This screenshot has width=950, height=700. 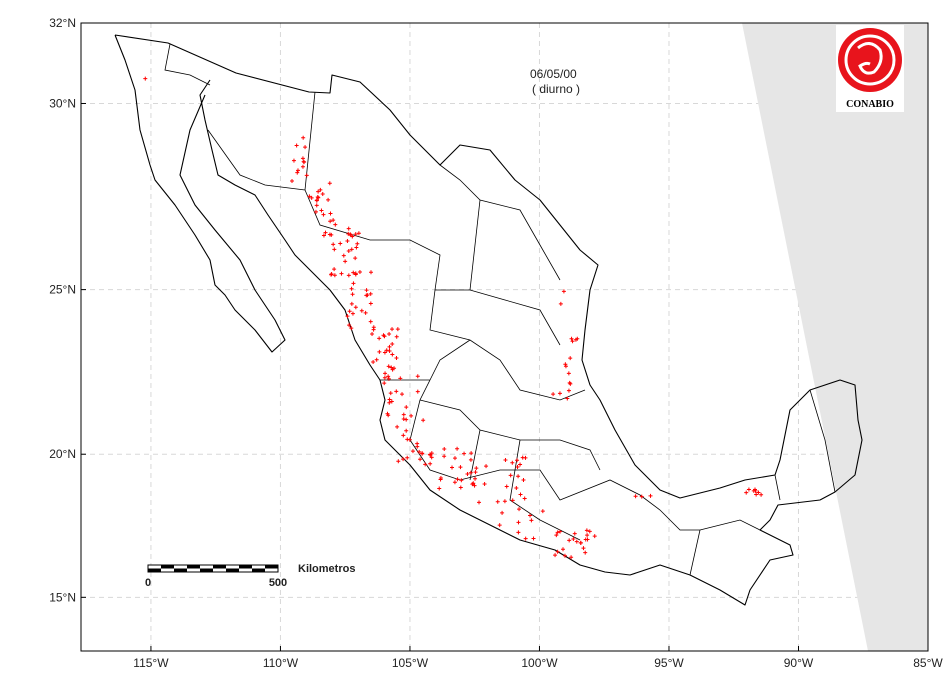 I want to click on y-tick-label: 25°N, so click(x=62, y=290).